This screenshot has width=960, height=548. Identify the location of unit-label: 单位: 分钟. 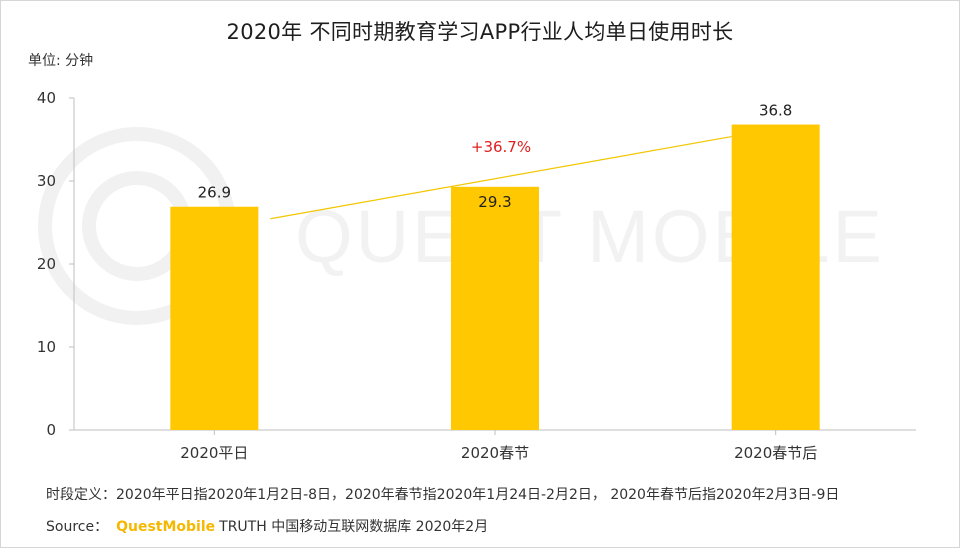
(61, 61).